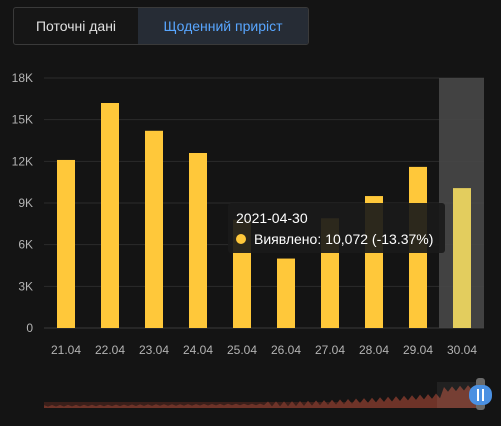 This screenshot has width=501, height=426. I want to click on tooltip-date: 2021-04-30, so click(272, 218).